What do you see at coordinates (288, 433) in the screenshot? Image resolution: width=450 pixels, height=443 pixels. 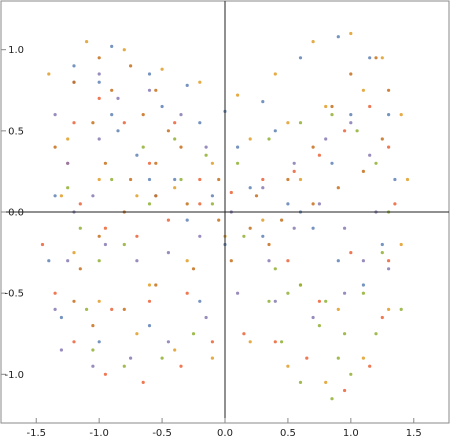 I see `x-tick-label: 0.5` at bounding box center [288, 433].